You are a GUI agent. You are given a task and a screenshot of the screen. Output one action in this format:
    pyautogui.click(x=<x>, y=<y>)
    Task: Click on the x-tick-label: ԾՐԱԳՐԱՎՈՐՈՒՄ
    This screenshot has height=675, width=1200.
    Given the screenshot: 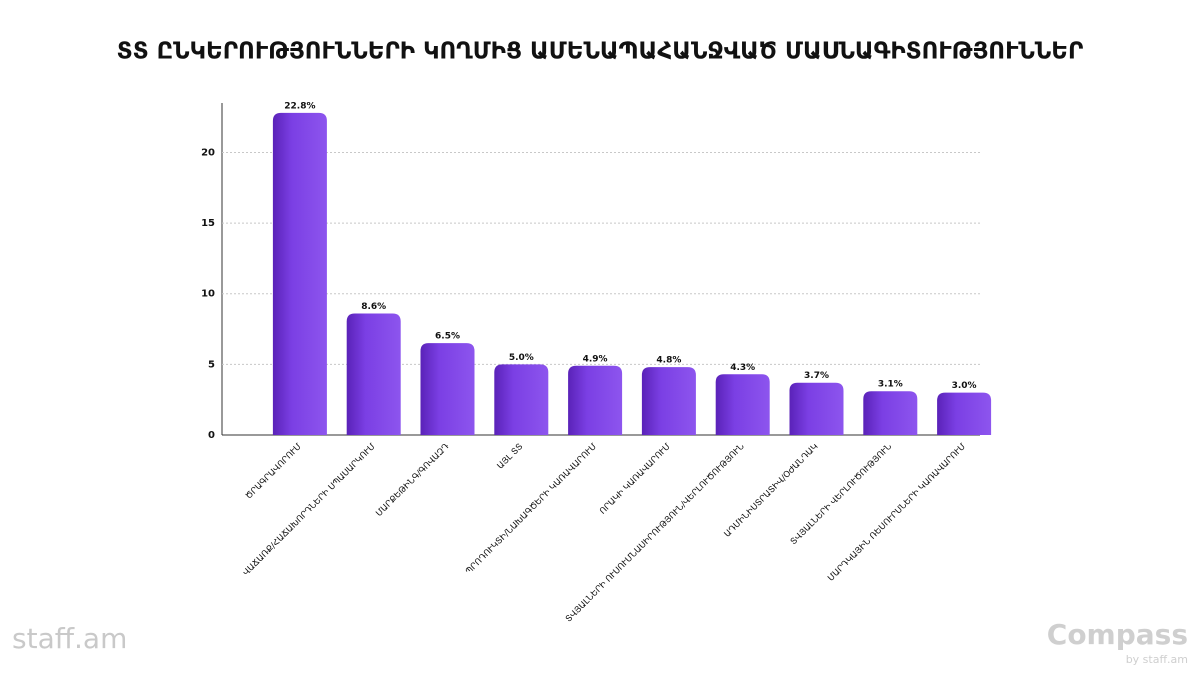 What is the action you would take?
    pyautogui.click(x=274, y=472)
    